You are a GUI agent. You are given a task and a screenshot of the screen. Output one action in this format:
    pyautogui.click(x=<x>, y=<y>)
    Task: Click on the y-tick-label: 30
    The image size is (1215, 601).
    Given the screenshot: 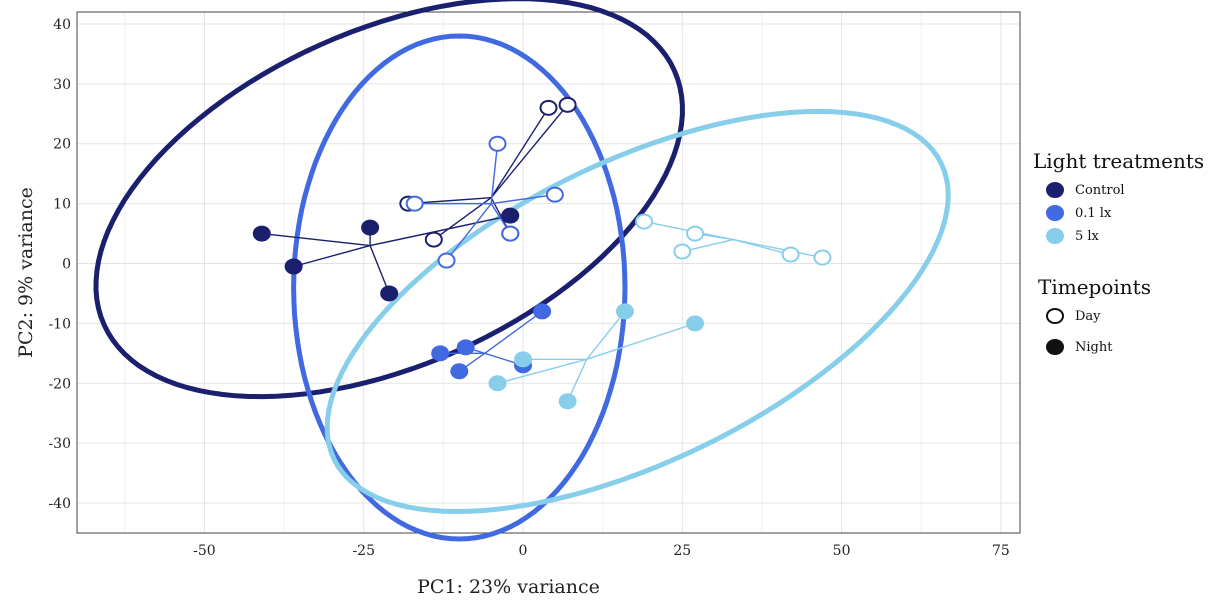 What is the action you would take?
    pyautogui.click(x=62, y=85)
    